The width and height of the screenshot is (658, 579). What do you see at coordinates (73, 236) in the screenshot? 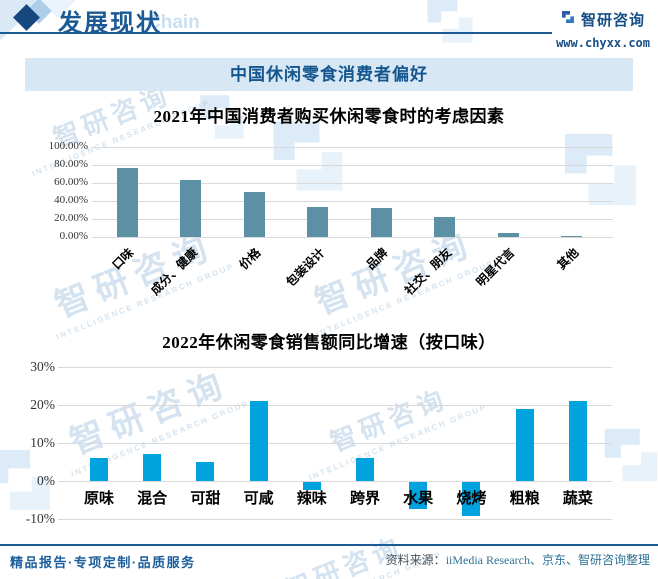
I see `y-axis-tick-label: 0.00%` at bounding box center [73, 236].